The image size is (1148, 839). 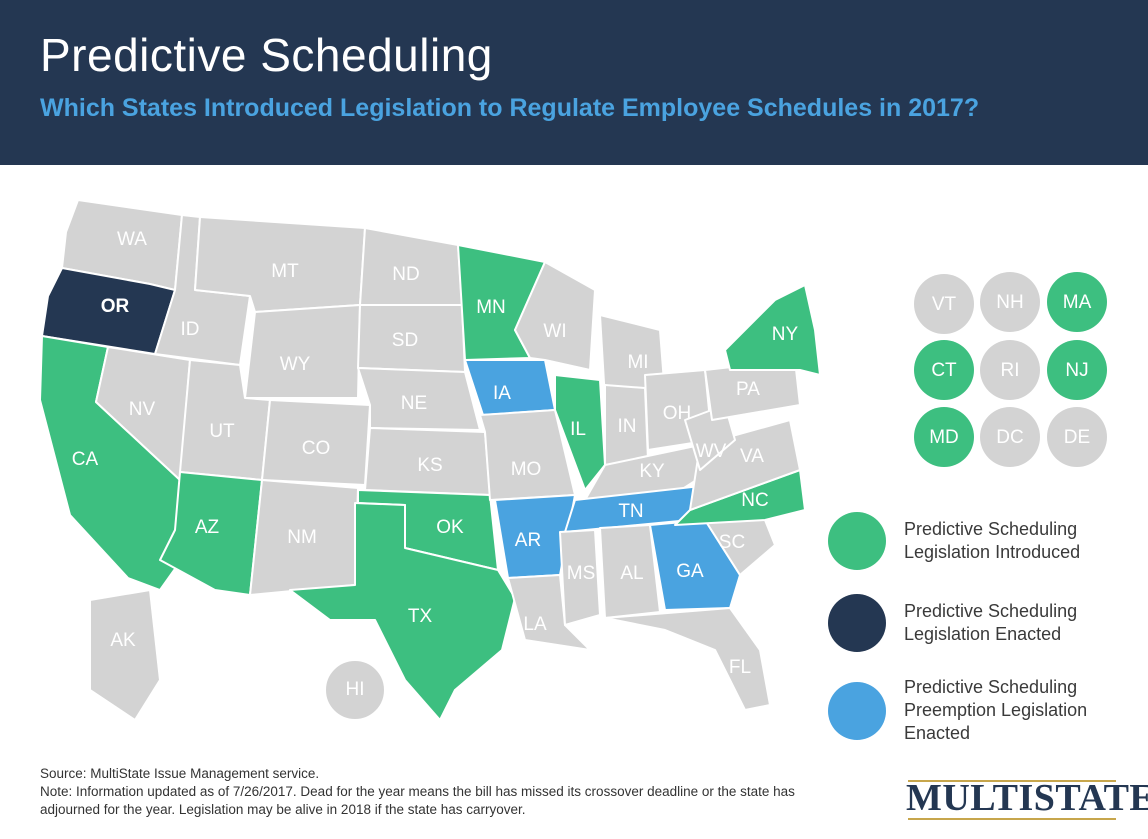 I want to click on state-label-mt: MT, so click(x=285, y=271).